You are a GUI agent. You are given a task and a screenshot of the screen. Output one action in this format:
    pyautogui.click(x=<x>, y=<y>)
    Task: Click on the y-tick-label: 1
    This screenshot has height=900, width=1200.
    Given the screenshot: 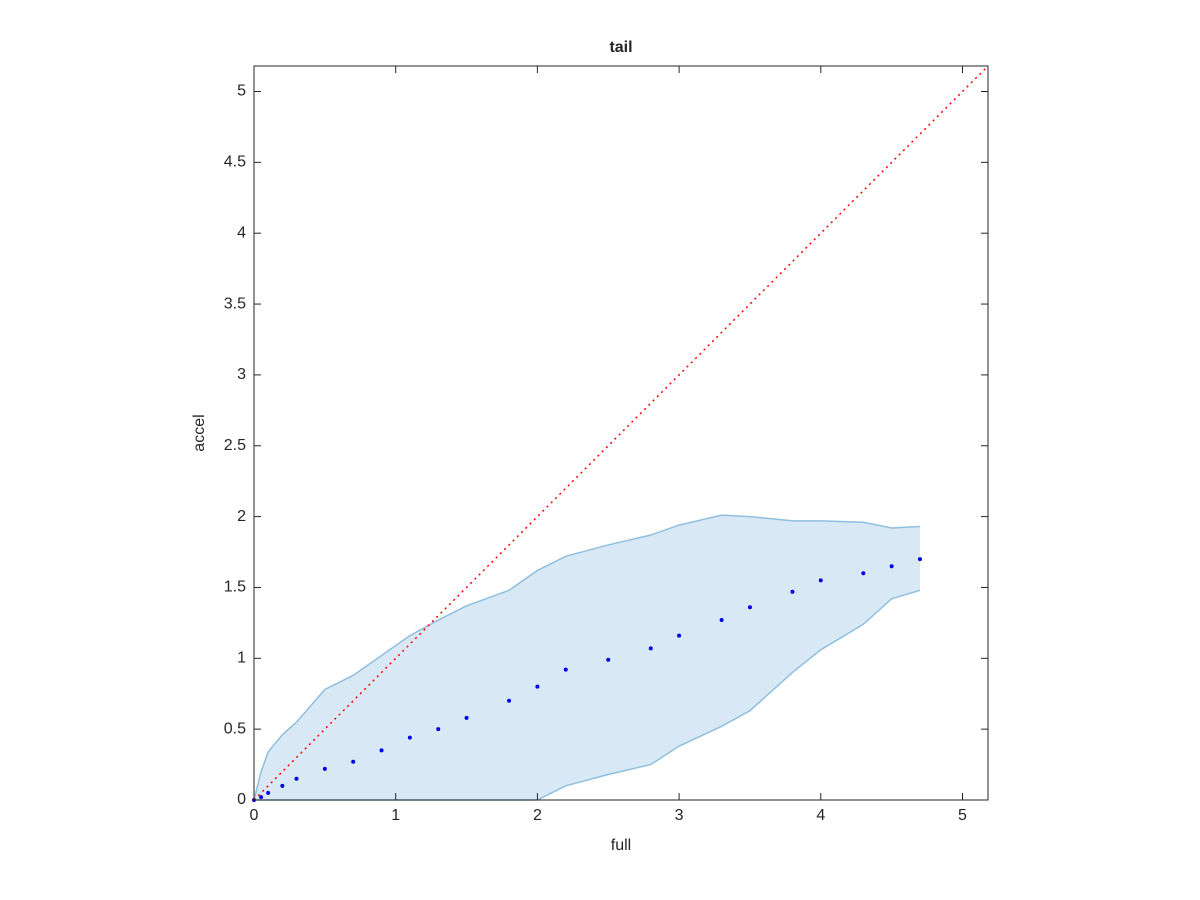 What is the action you would take?
    pyautogui.click(x=241, y=658)
    